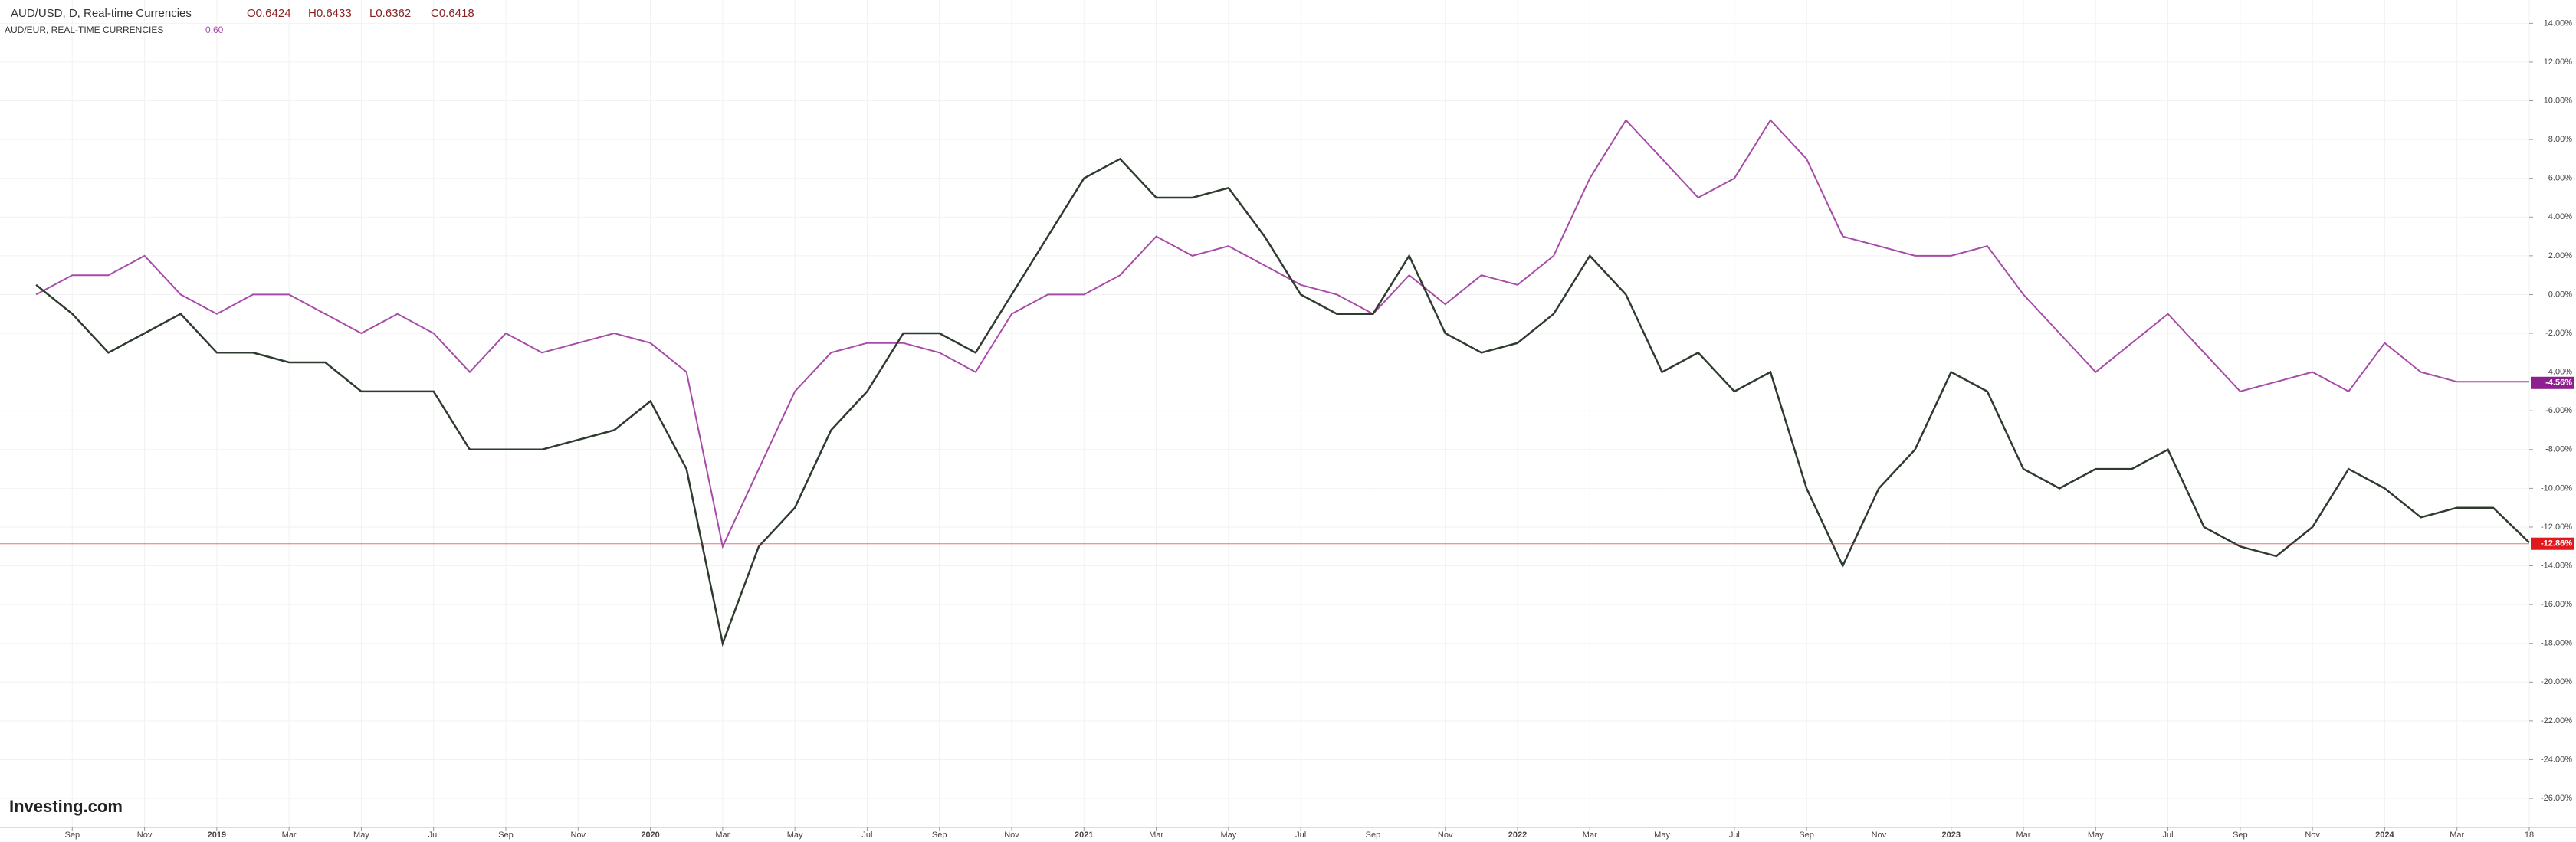  I want to click on series-name: AUD/EUR, REAL-TIME CURRENCIES, so click(84, 30).